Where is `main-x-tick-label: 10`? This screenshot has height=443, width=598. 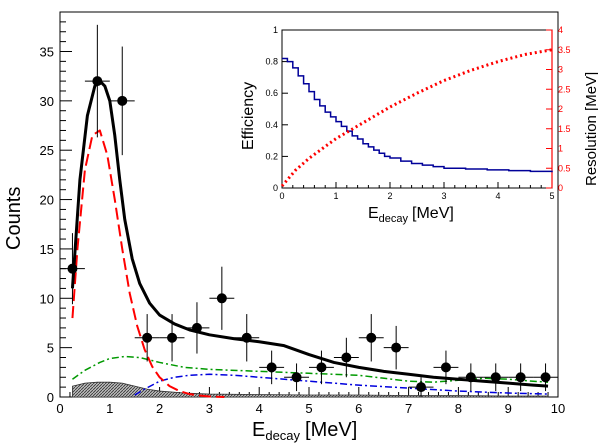 main-x-tick-label: 10 is located at coordinates (558, 408).